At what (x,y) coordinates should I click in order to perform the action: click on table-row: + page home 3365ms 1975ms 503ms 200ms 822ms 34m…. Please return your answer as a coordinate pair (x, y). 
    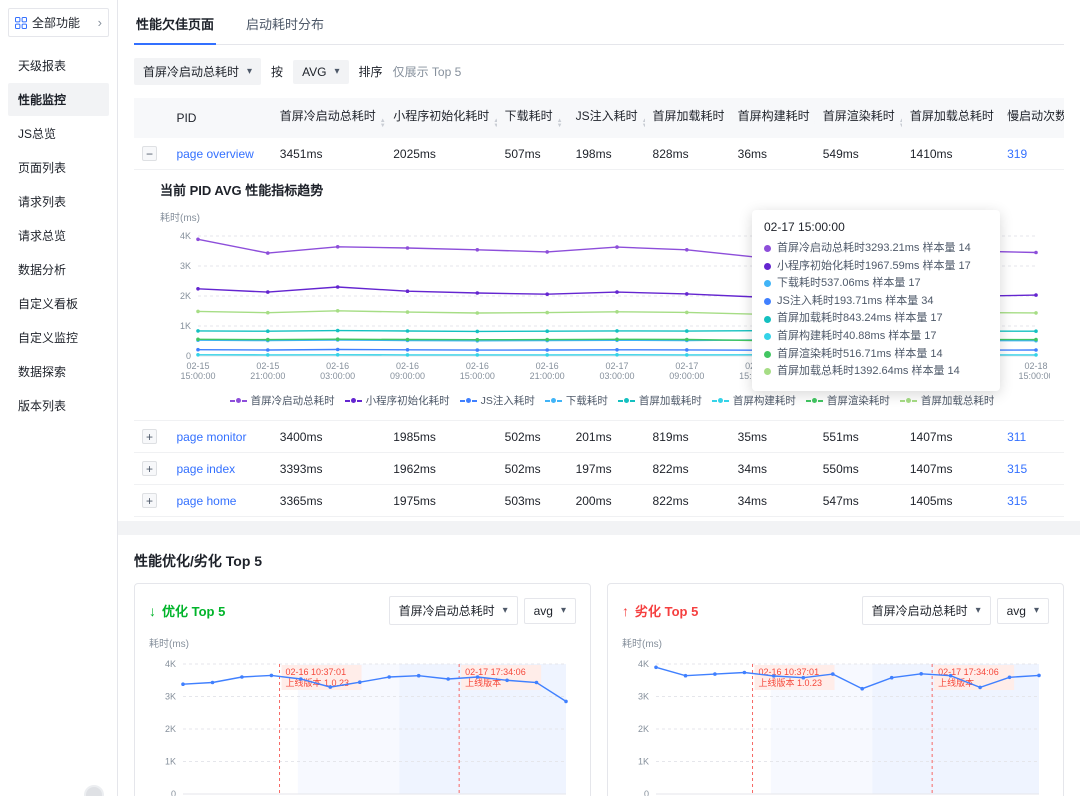
    Looking at the image, I should click on (599, 500).